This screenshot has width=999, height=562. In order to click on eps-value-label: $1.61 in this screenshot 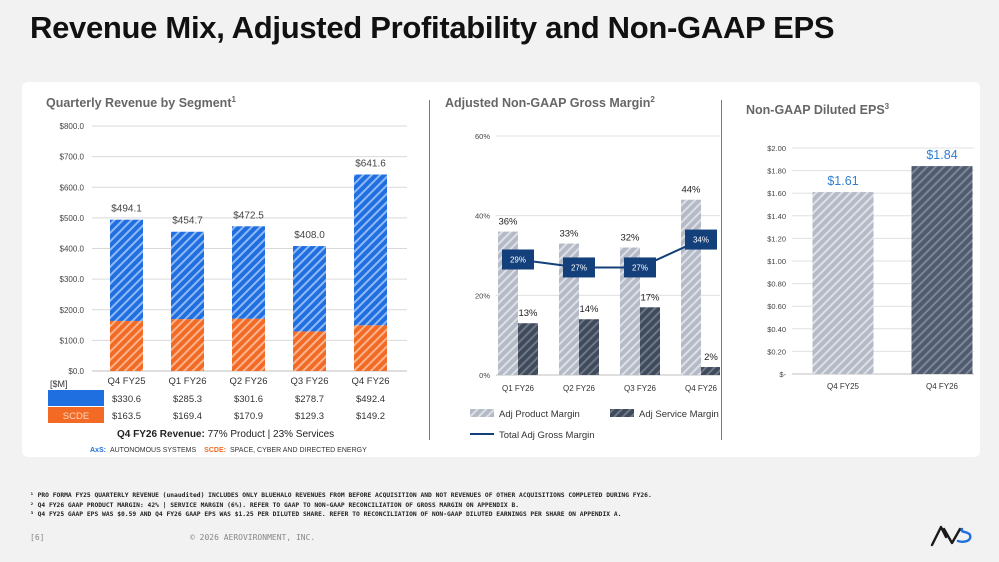, I will do `click(842, 181)`.